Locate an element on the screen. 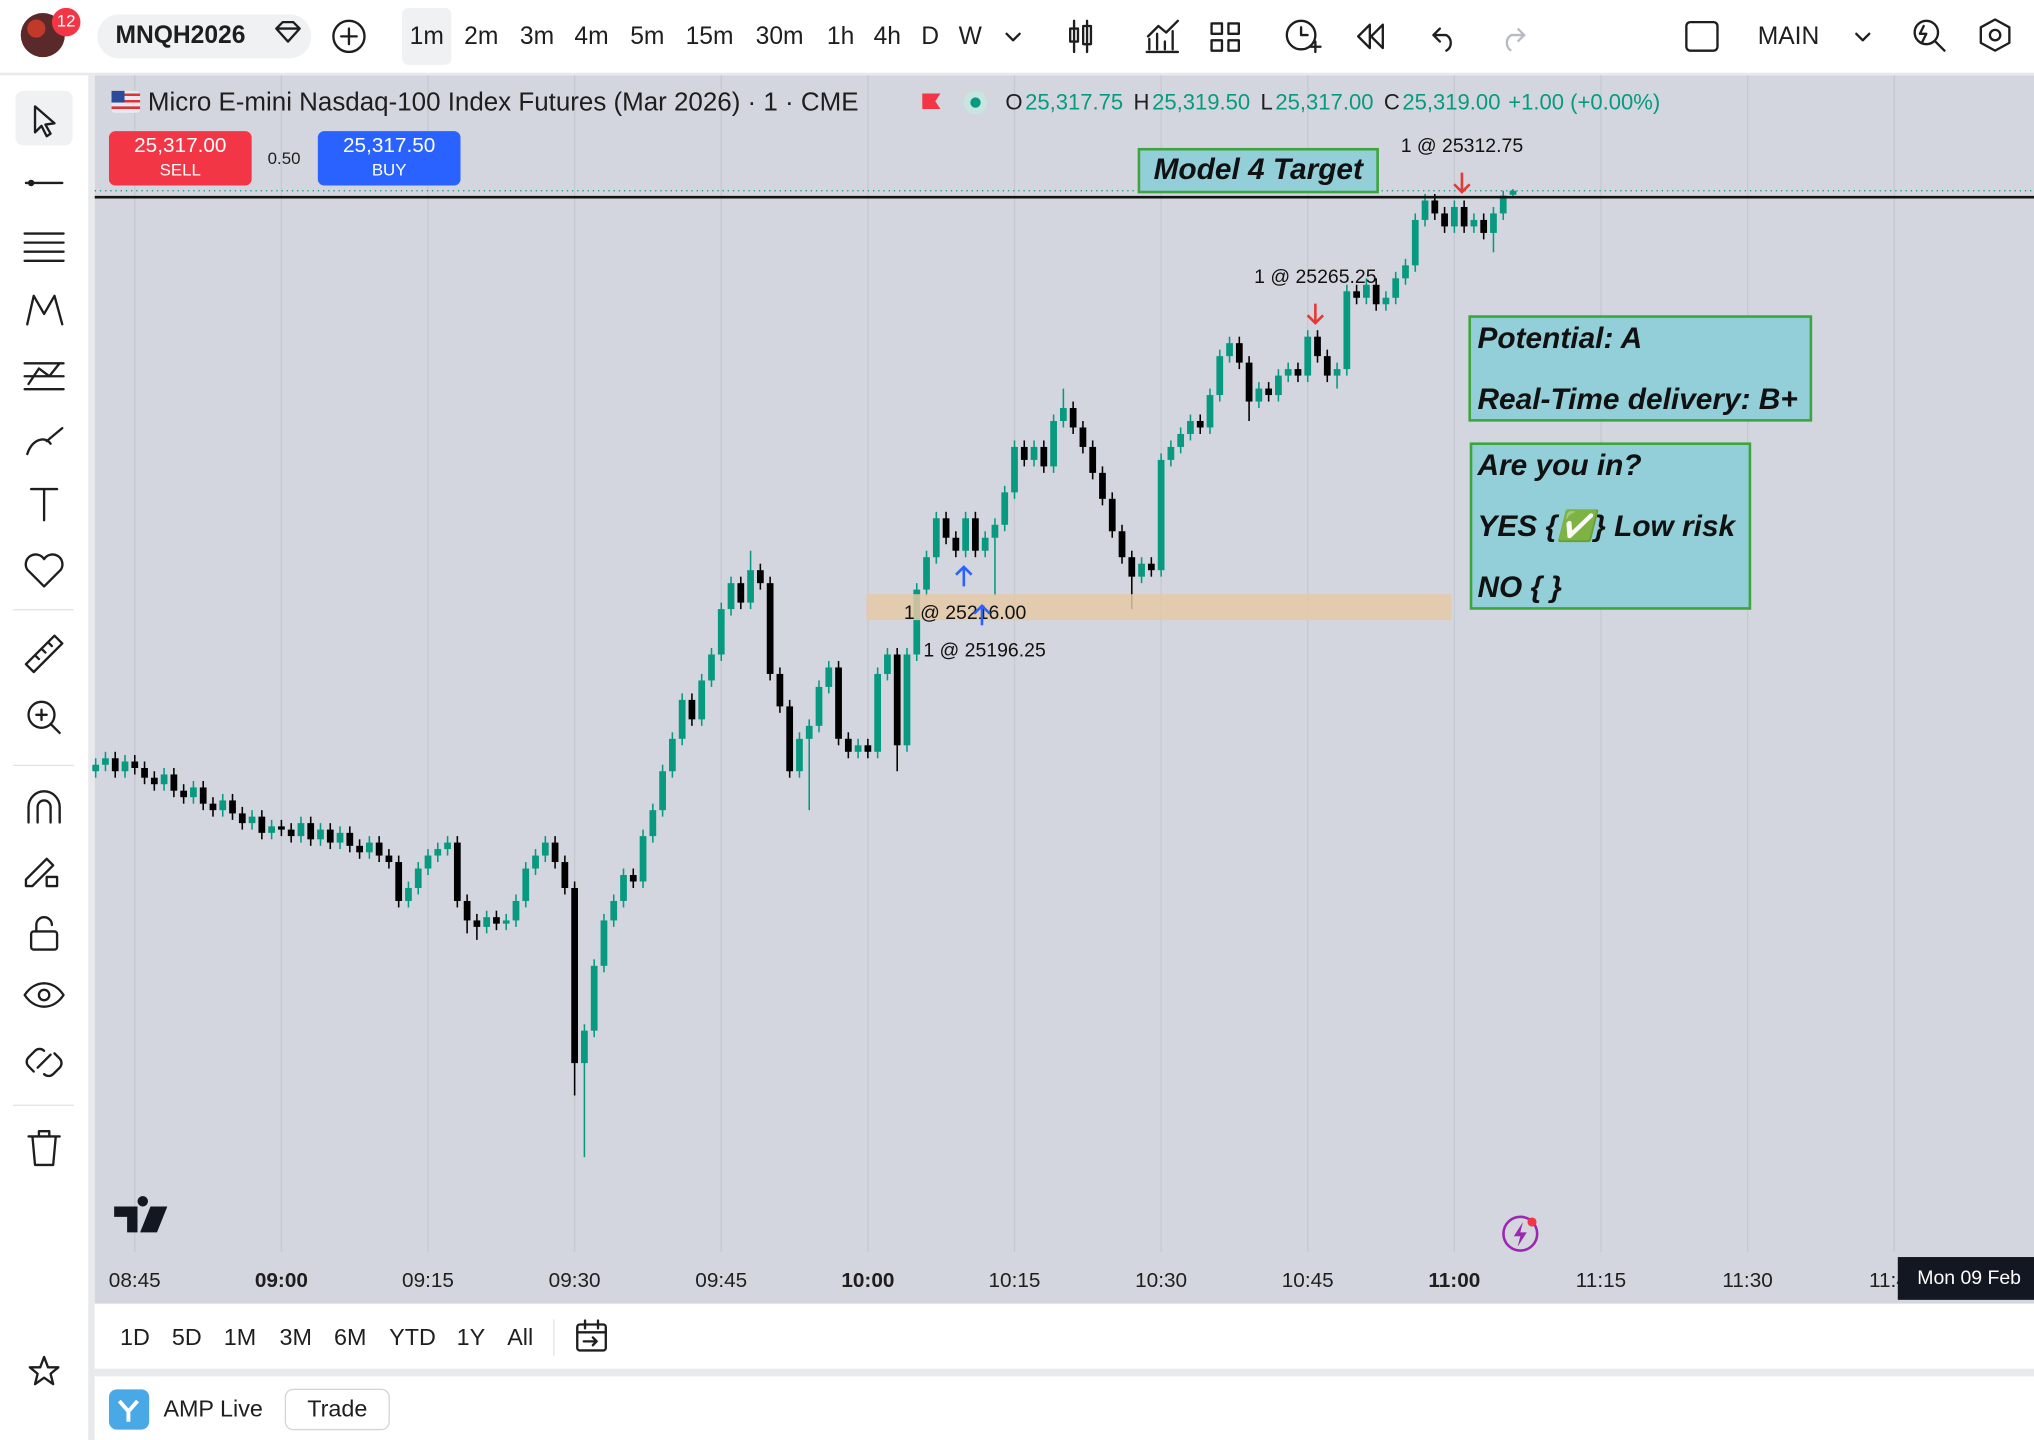 The width and height of the screenshot is (2034, 1440). pattern-tool is located at coordinates (45, 310).